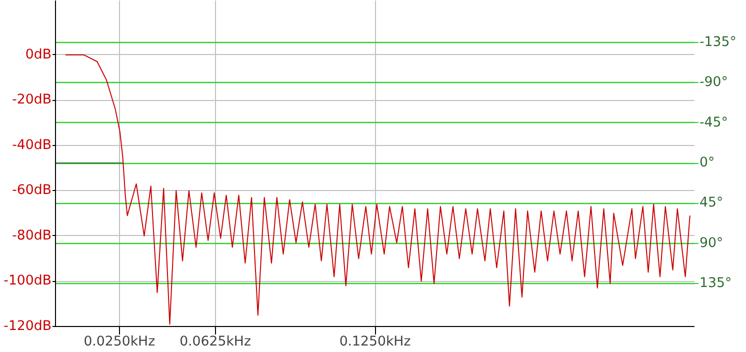  Describe the element at coordinates (32, 145) in the screenshot. I see `y-tick-label: -40dB` at that location.